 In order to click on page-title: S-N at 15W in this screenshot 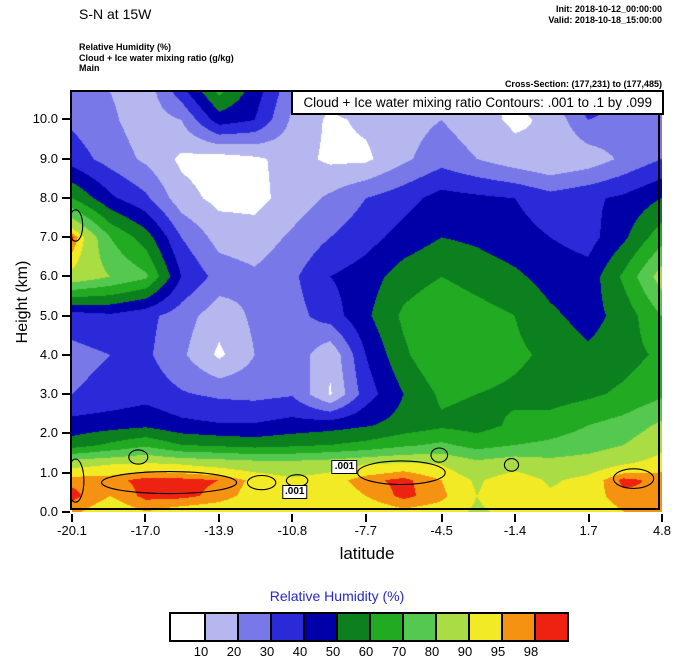, I will do `click(115, 14)`.